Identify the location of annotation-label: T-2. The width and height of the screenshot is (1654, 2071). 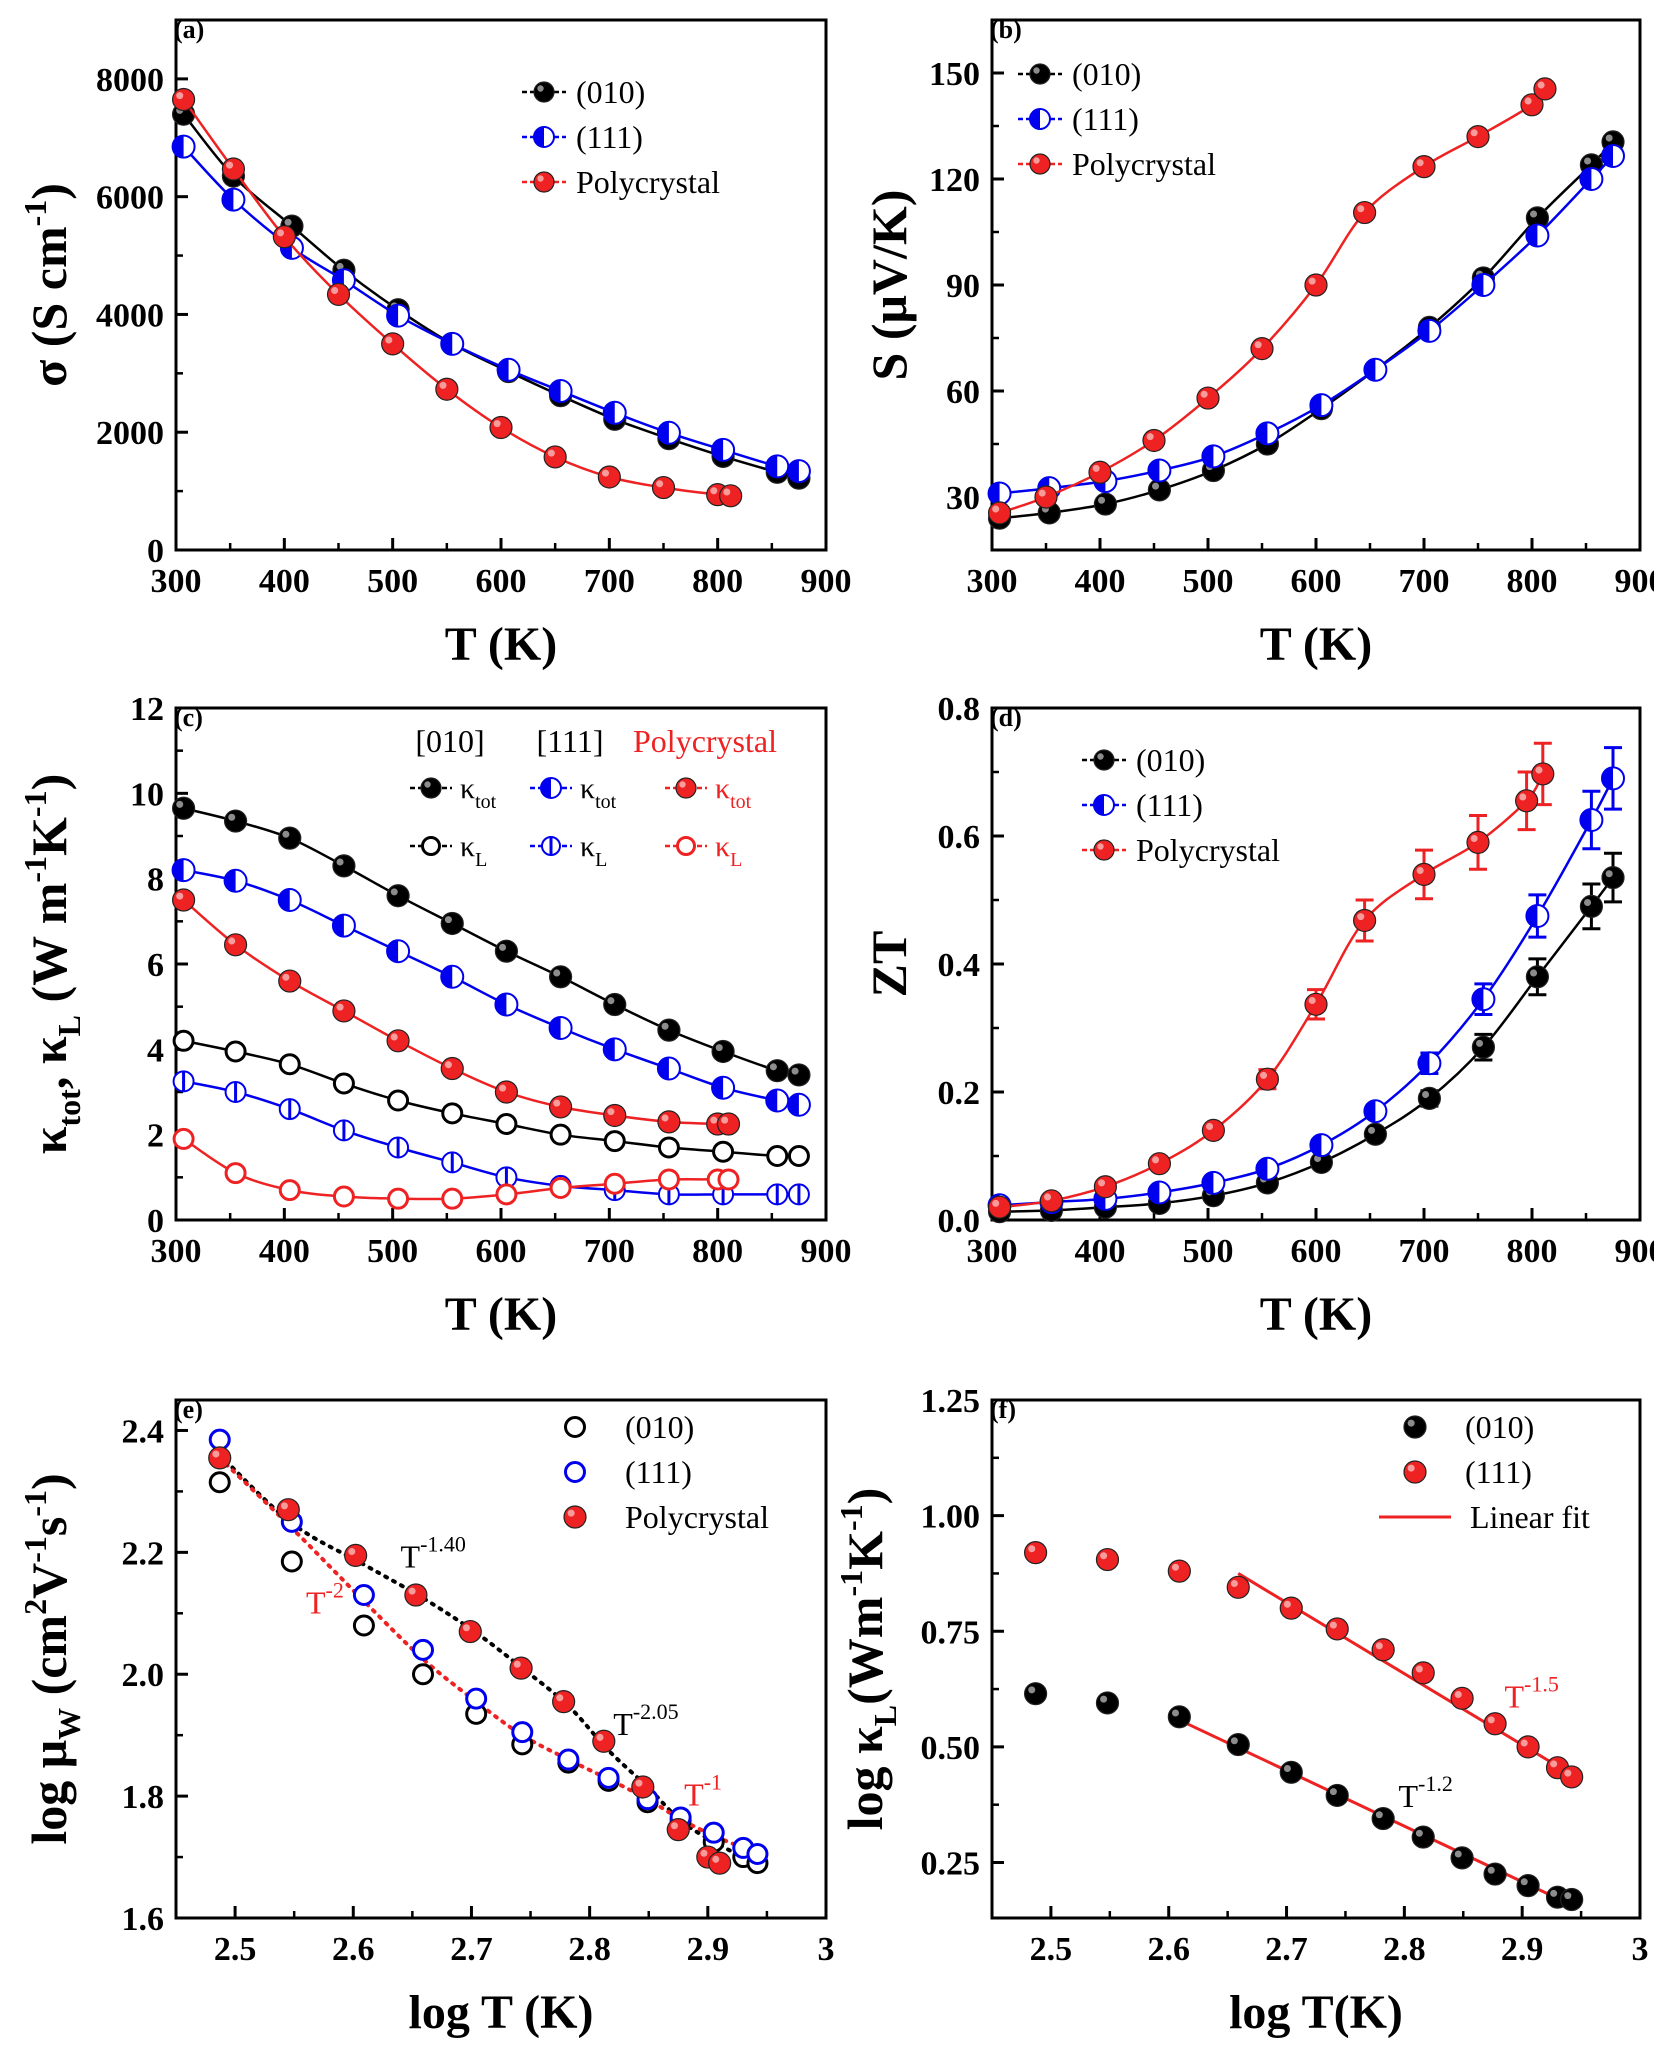
(325, 1598).